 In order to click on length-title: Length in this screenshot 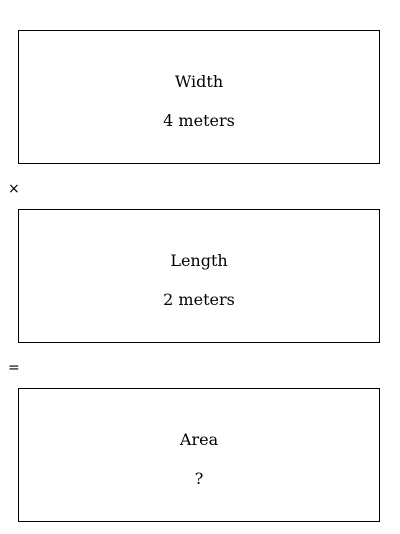, I will do `click(199, 260)`.